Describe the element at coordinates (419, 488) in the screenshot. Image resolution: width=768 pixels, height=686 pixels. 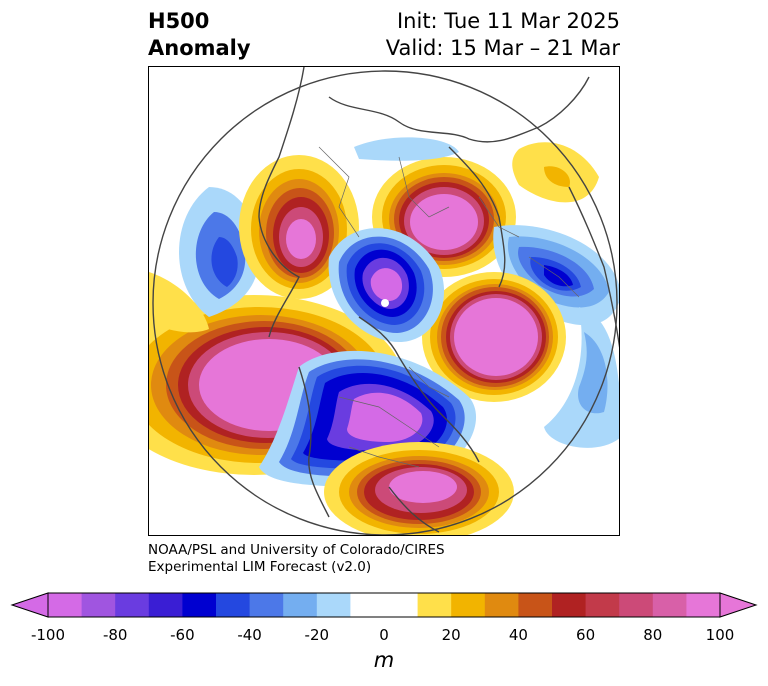
I see `anomaly-southeastern-us` at that location.